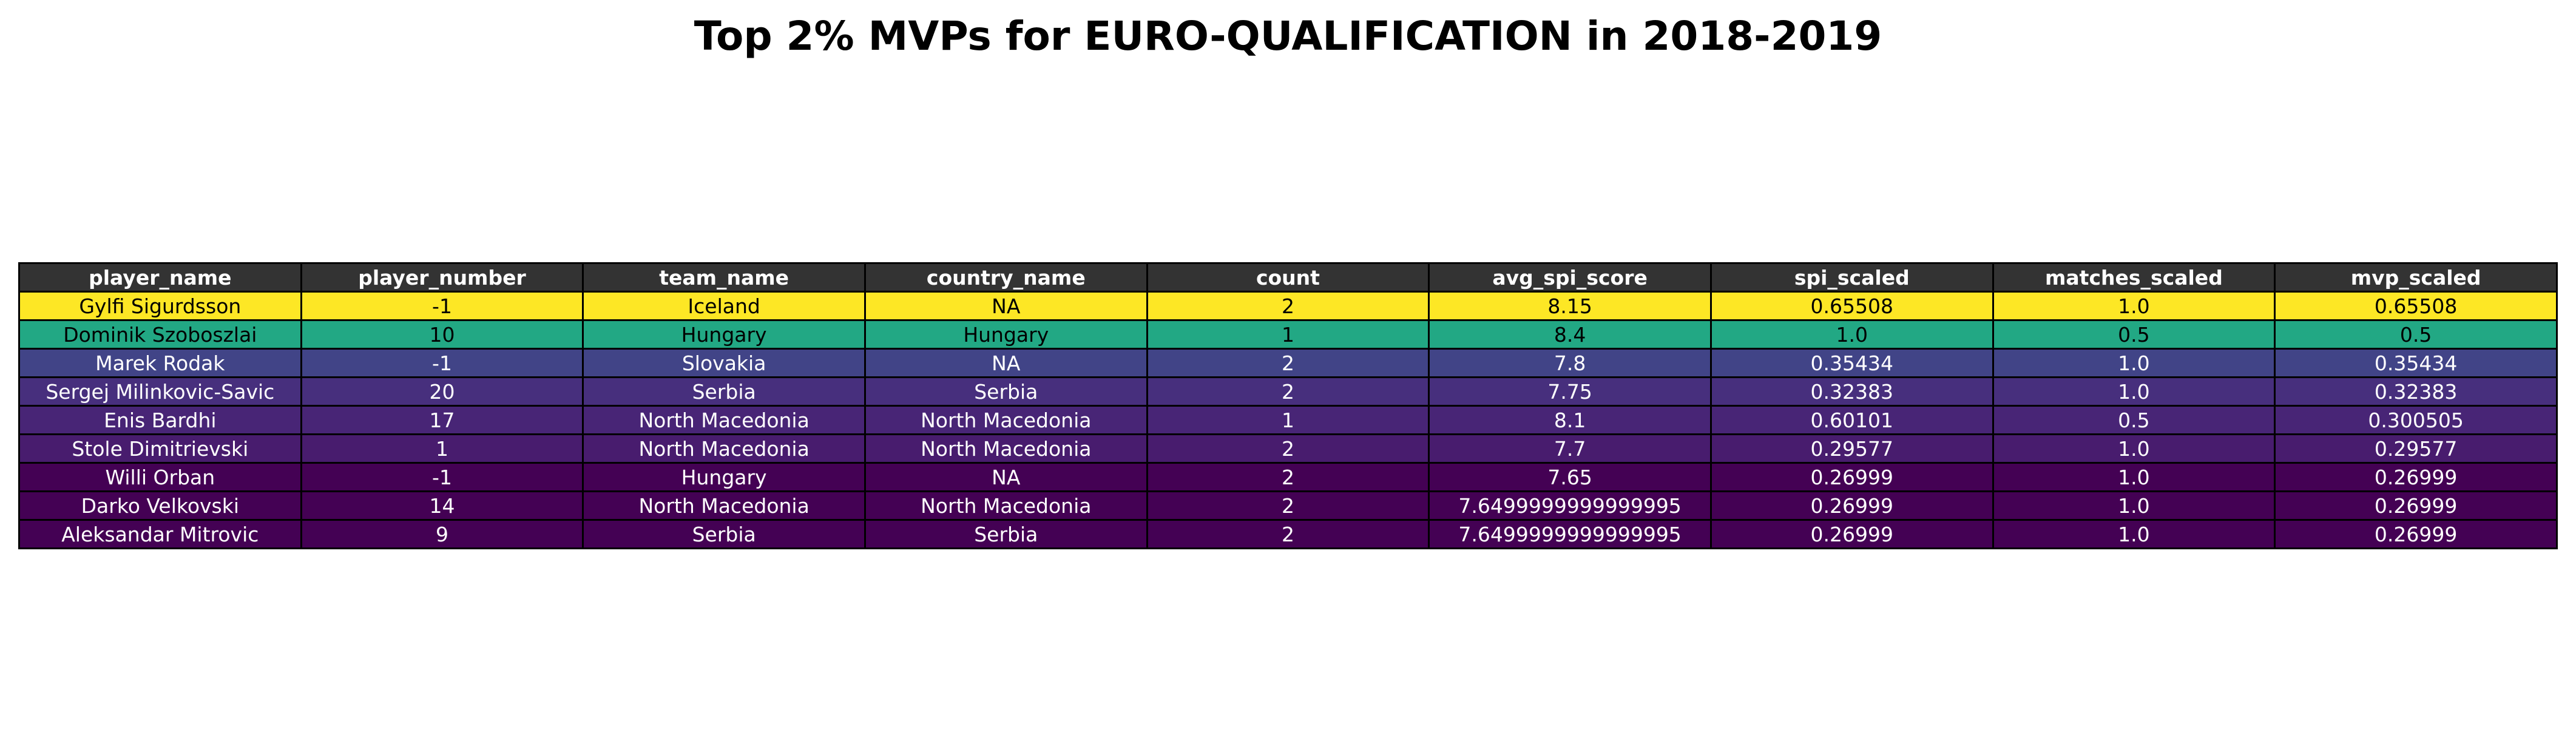 This screenshot has height=749, width=2576. Describe the element at coordinates (724, 277) in the screenshot. I see `column-header-team-name: team_name` at that location.